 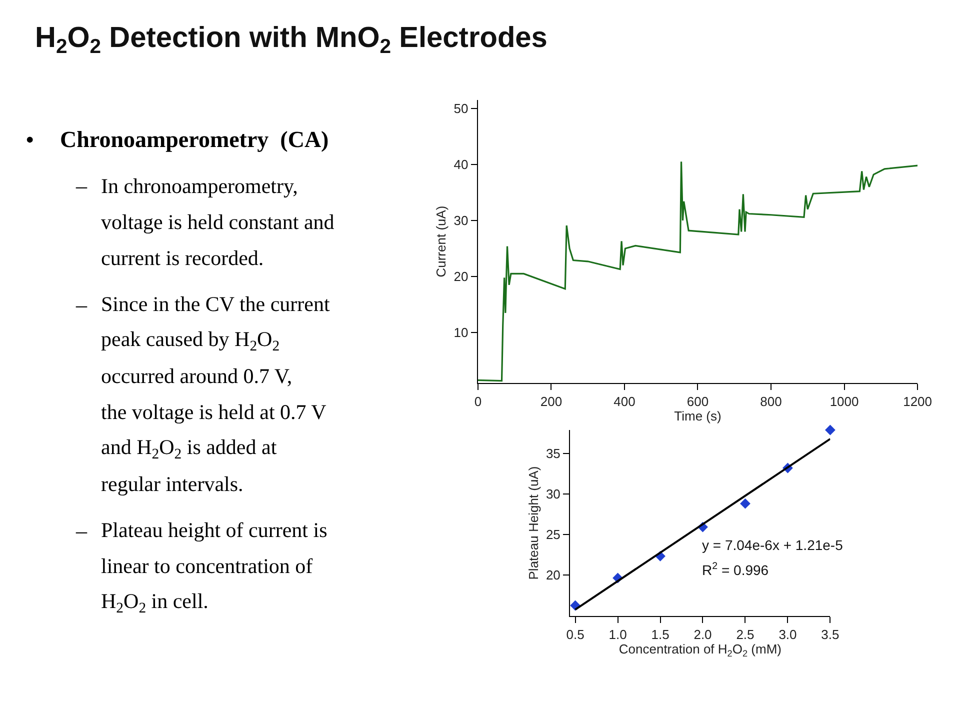 What do you see at coordinates (478, 401) in the screenshot?
I see `x-tick-label: 0` at bounding box center [478, 401].